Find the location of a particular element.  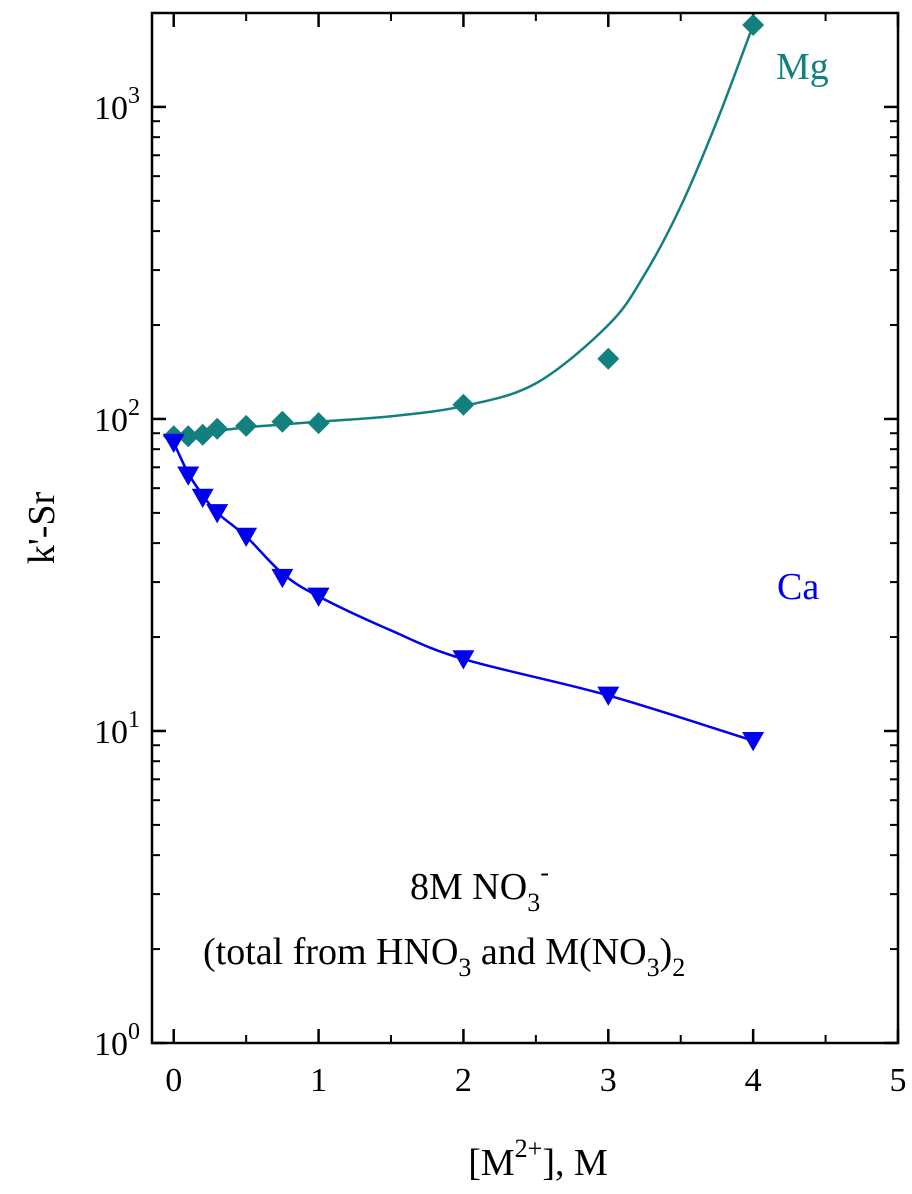

y-tick-label: 10⁰ is located at coordinates (117, 1041).